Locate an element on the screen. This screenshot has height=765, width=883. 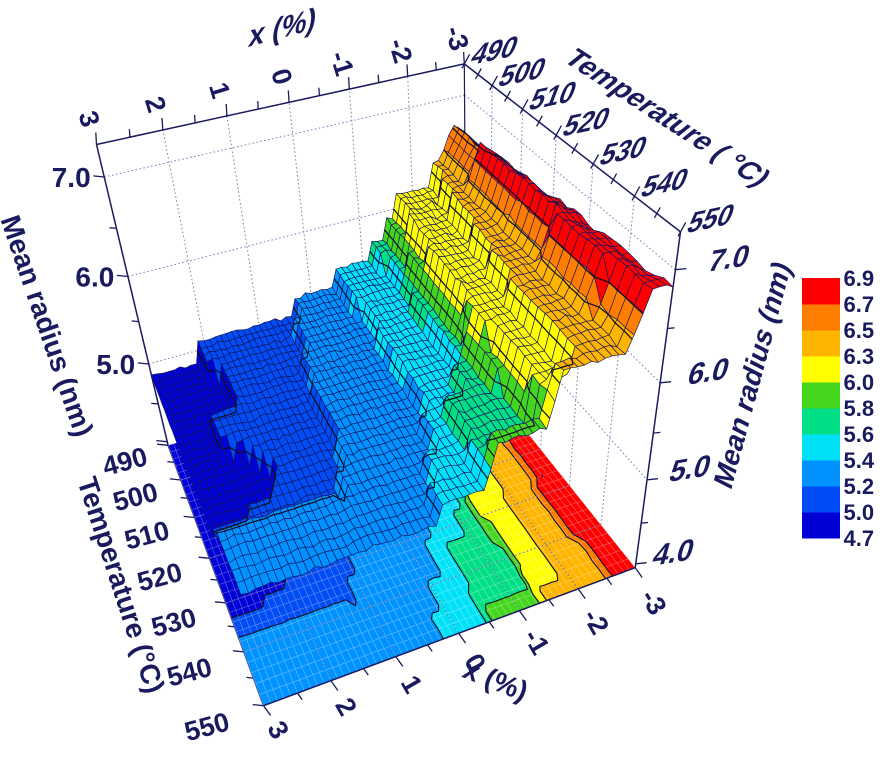
svg-text: 4.0 is located at coordinates (674, 552).